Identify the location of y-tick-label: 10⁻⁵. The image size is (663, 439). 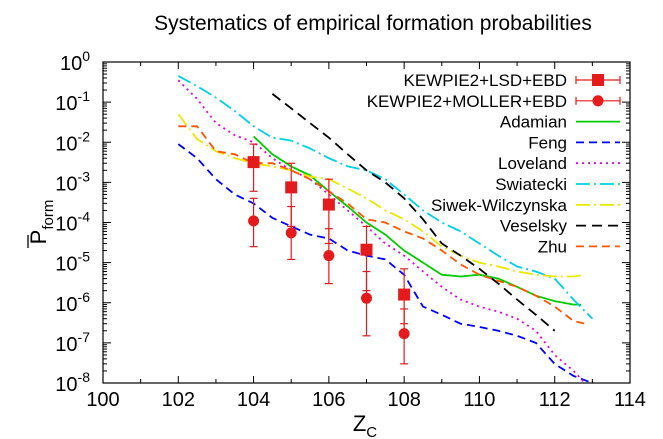
(72, 262).